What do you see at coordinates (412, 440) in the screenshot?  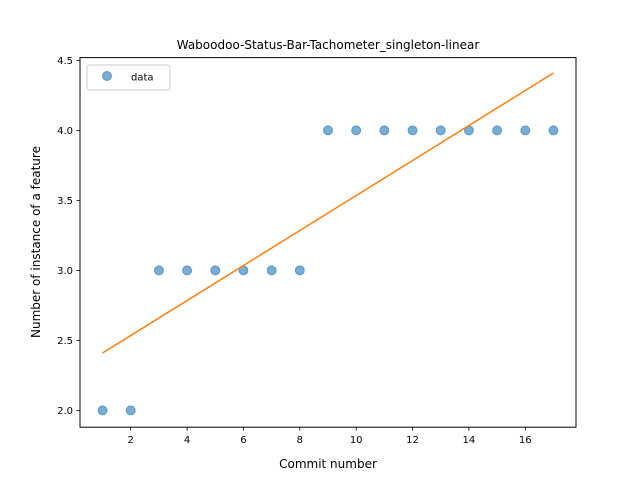 I see `x-tick-label: 12` at bounding box center [412, 440].